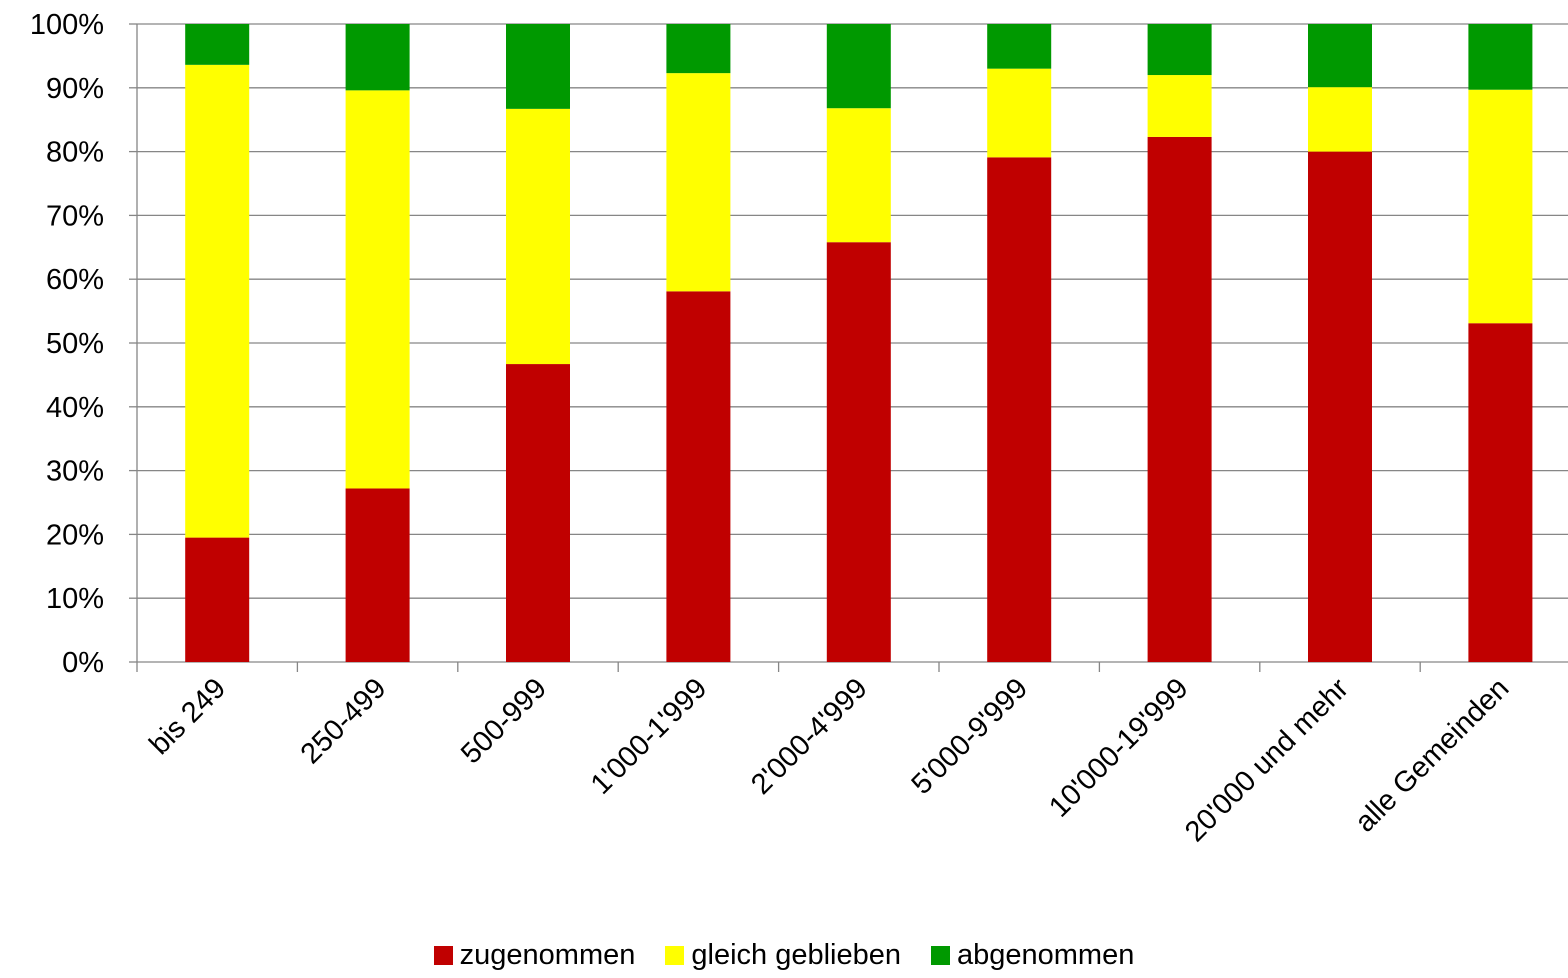 Image resolution: width=1568 pixels, height=978 pixels. I want to click on x-tick-label: 250-499, so click(344, 721).